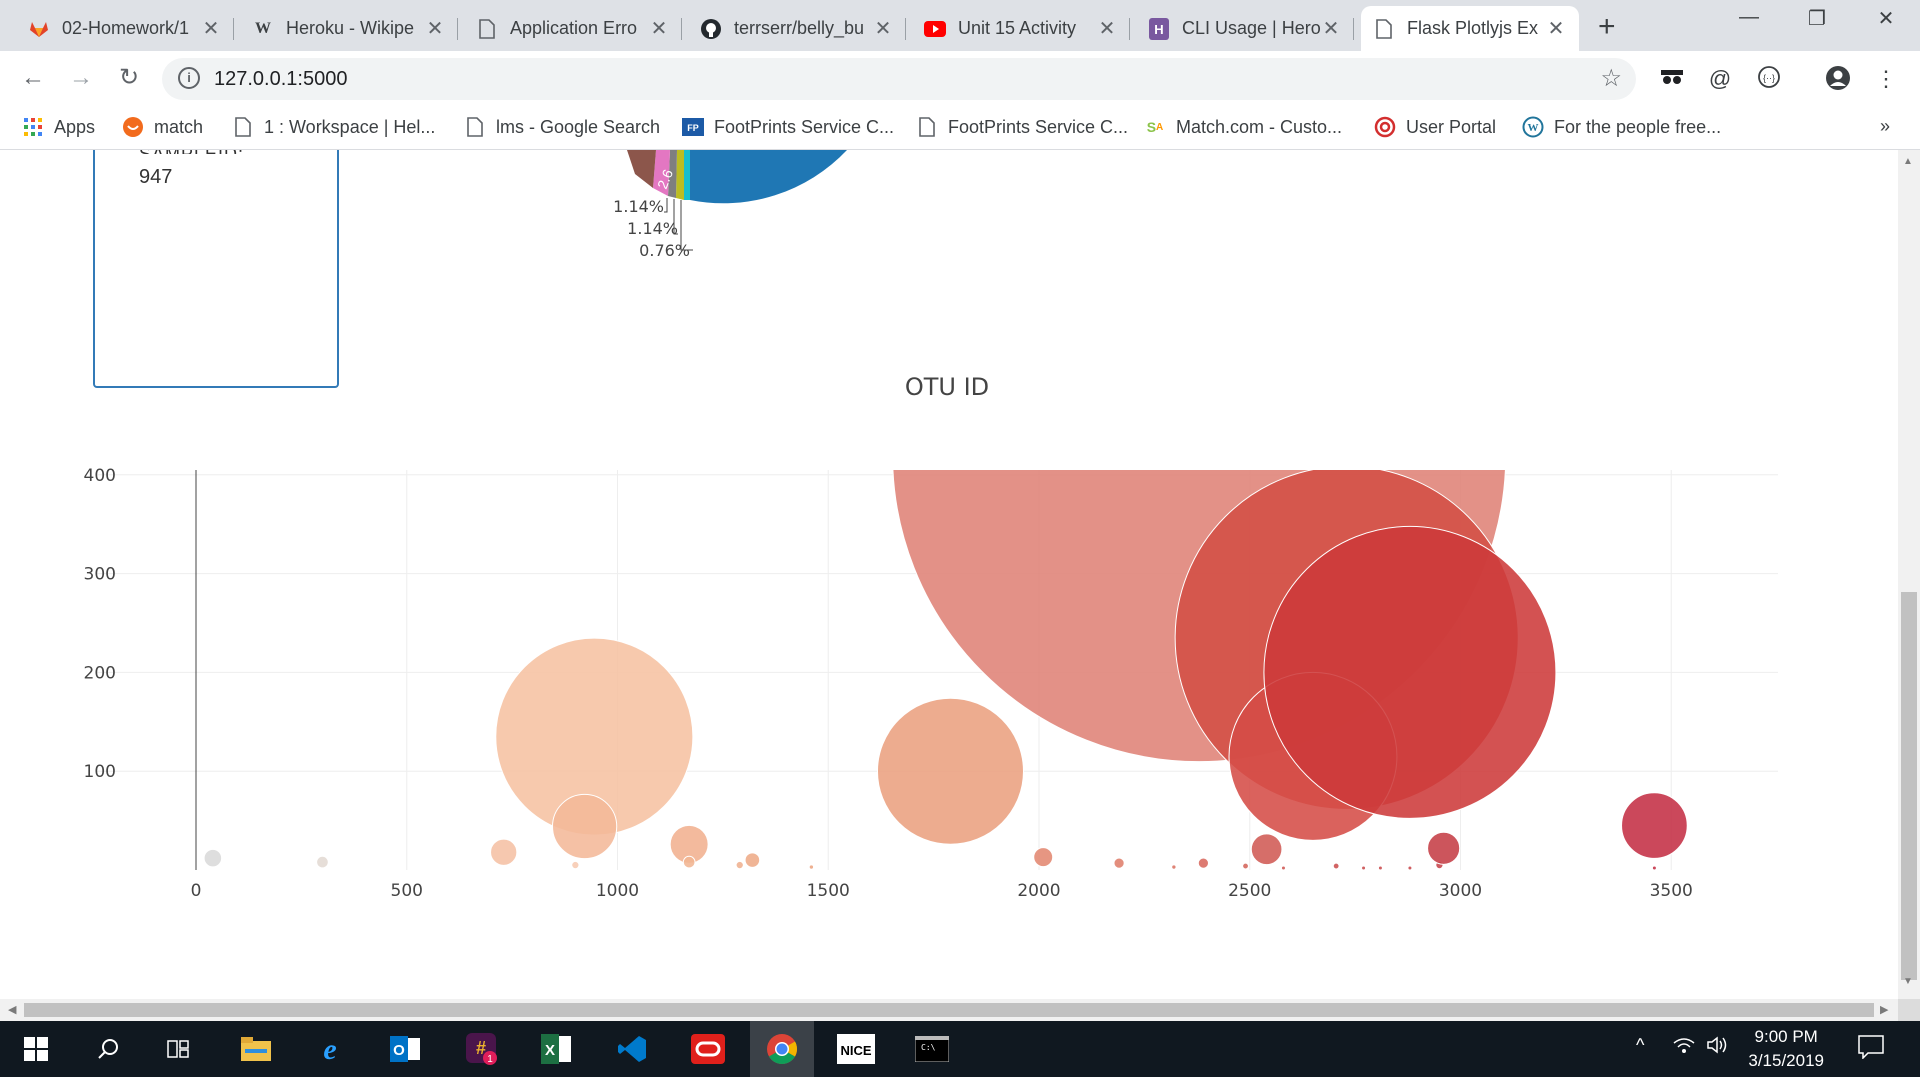 This screenshot has width=1920, height=1077. I want to click on windows-start-icon, so click(36, 1049).